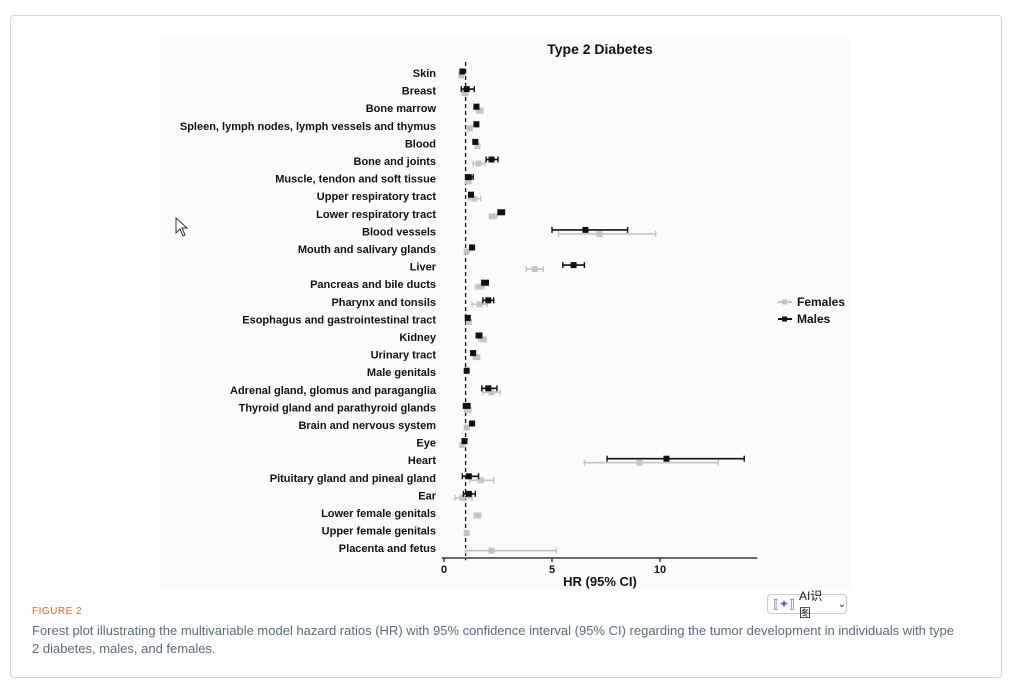 This screenshot has width=1011, height=685. What do you see at coordinates (378, 514) in the screenshot?
I see `category-label: Lower female genitals` at bounding box center [378, 514].